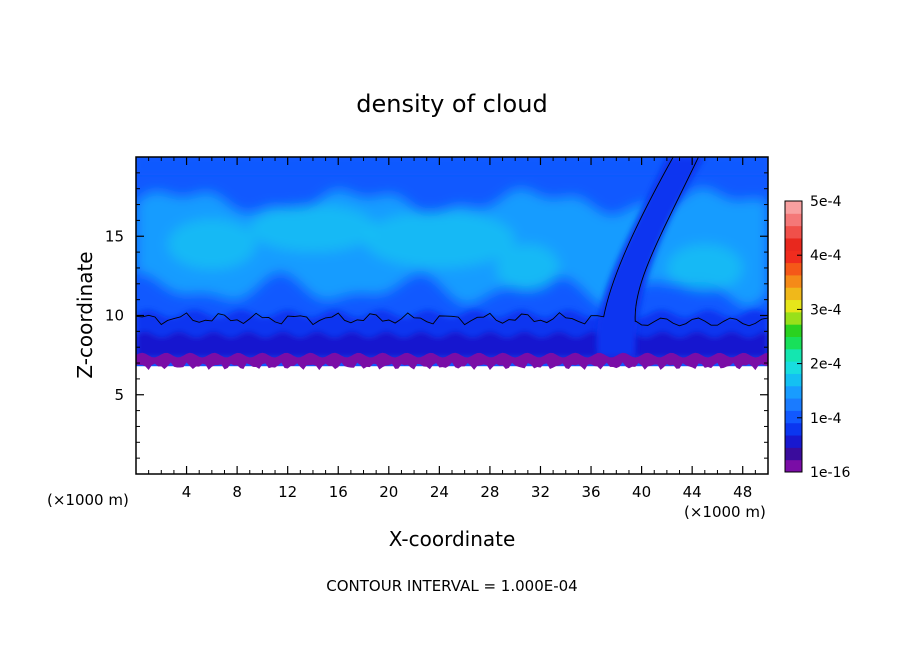 The width and height of the screenshot is (904, 654). I want to click on y-tick-label: 10, so click(114, 316).